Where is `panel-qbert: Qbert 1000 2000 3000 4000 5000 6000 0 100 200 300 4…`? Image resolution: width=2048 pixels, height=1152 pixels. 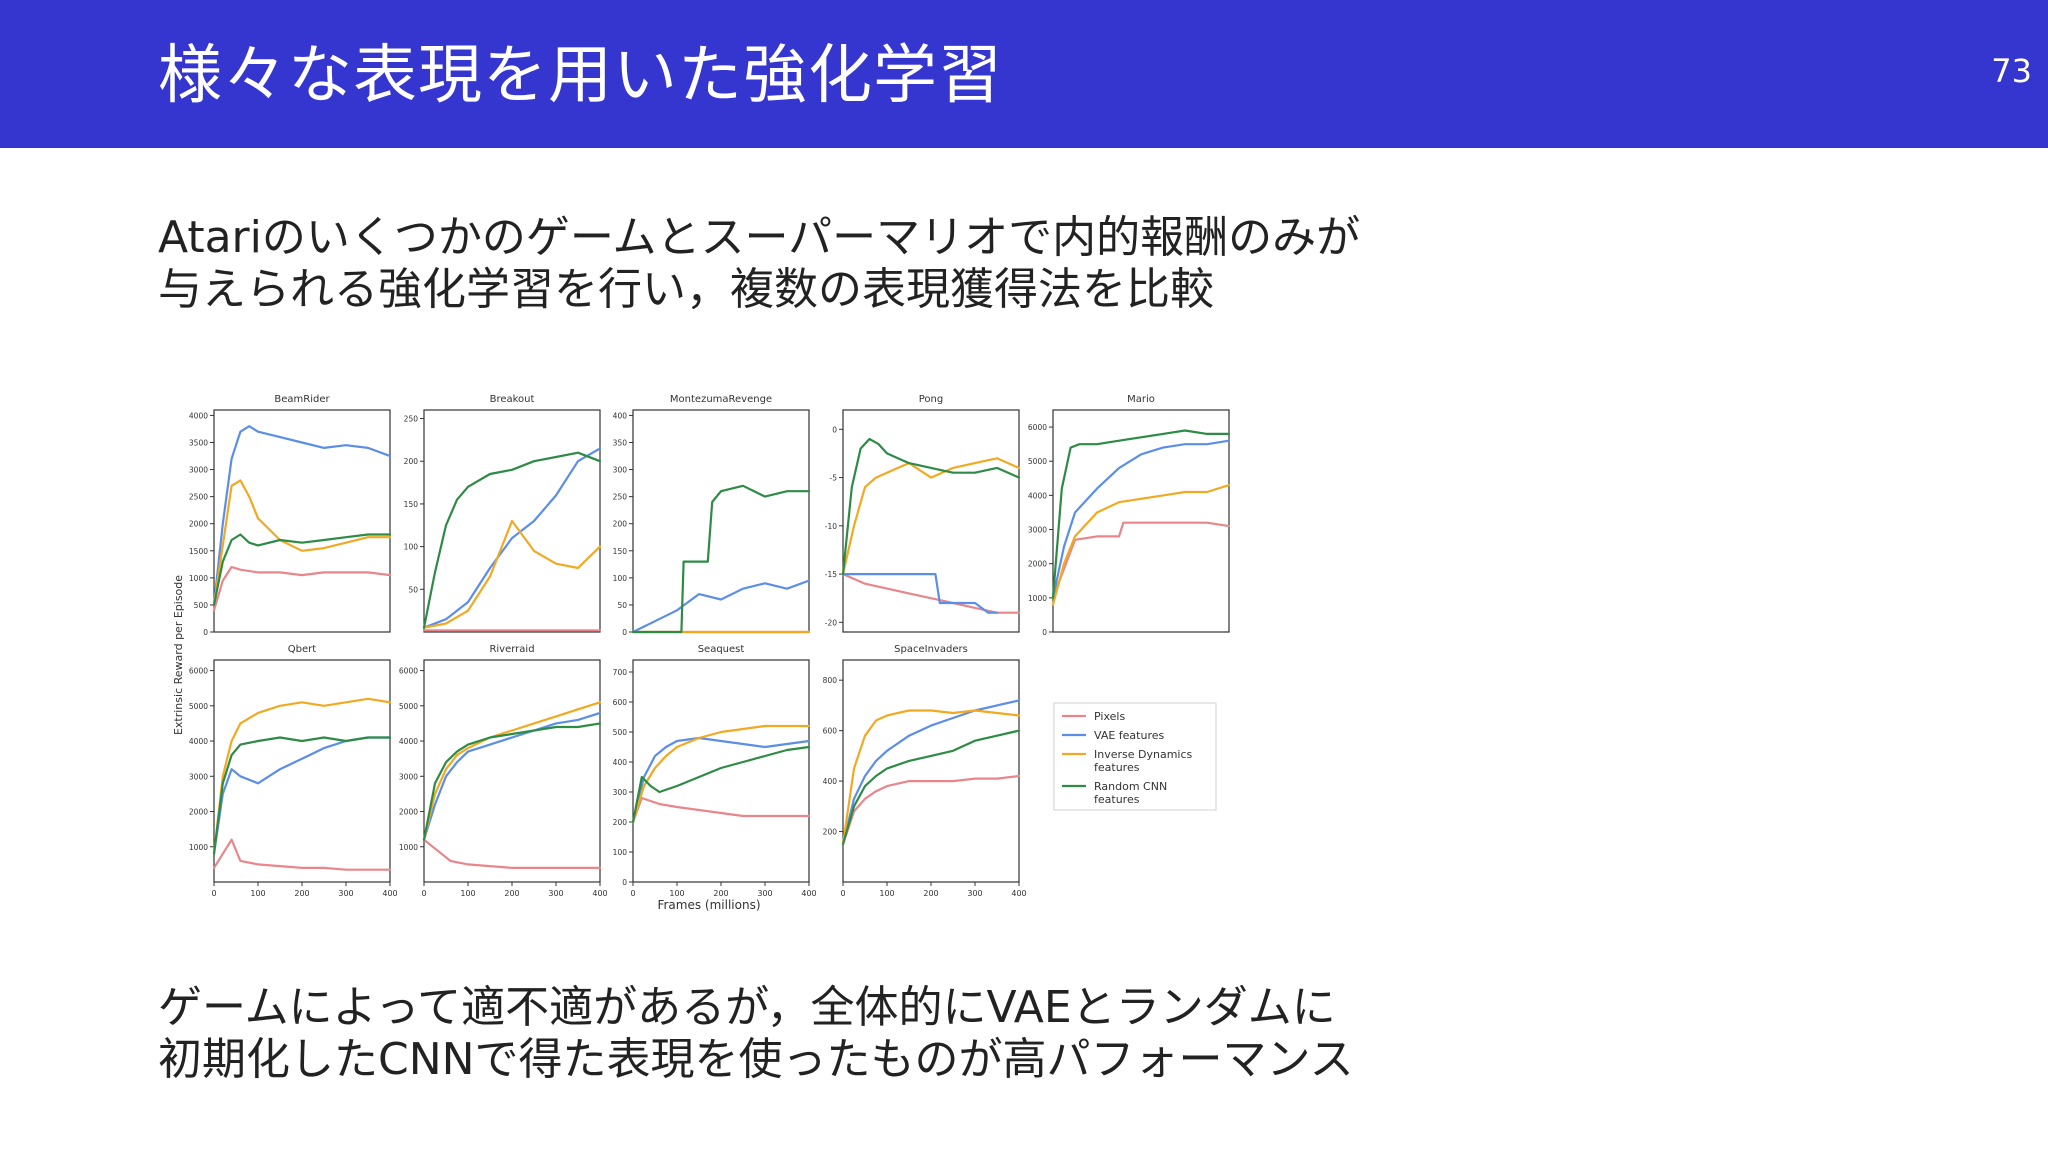 panel-qbert: Qbert 1000 2000 3000 4000 5000 6000 0 100 200 300 4… is located at coordinates (293, 771).